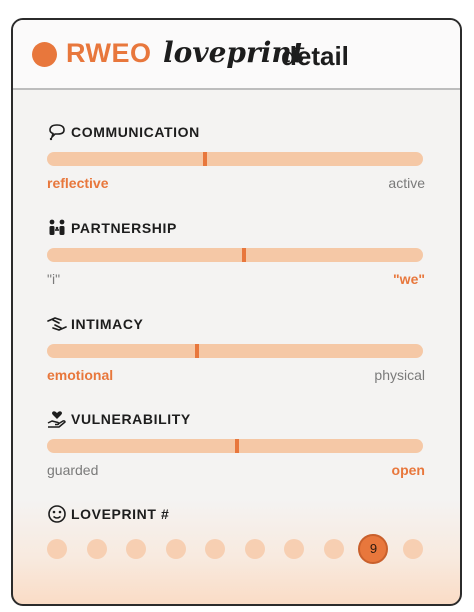  What do you see at coordinates (57, 228) in the screenshot?
I see `people-icon` at bounding box center [57, 228].